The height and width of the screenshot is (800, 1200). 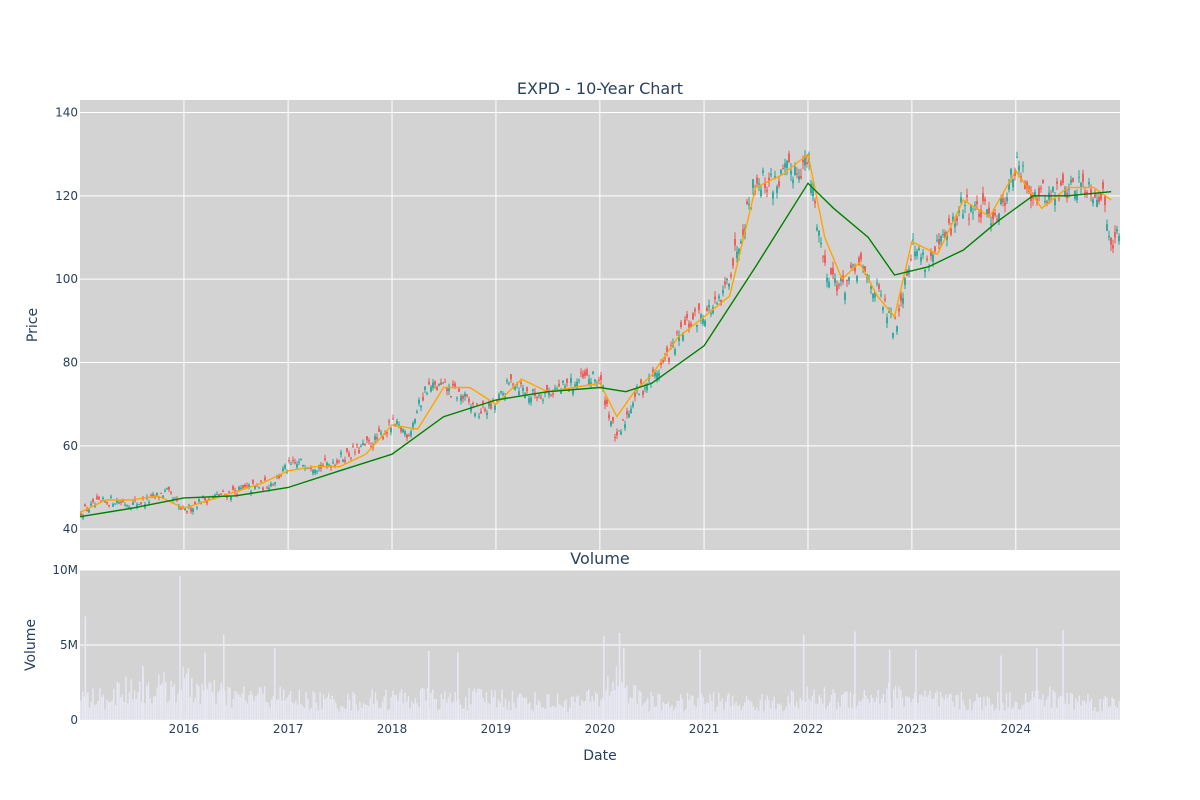 I want to click on volume-bar-spike, so click(x=205, y=686).